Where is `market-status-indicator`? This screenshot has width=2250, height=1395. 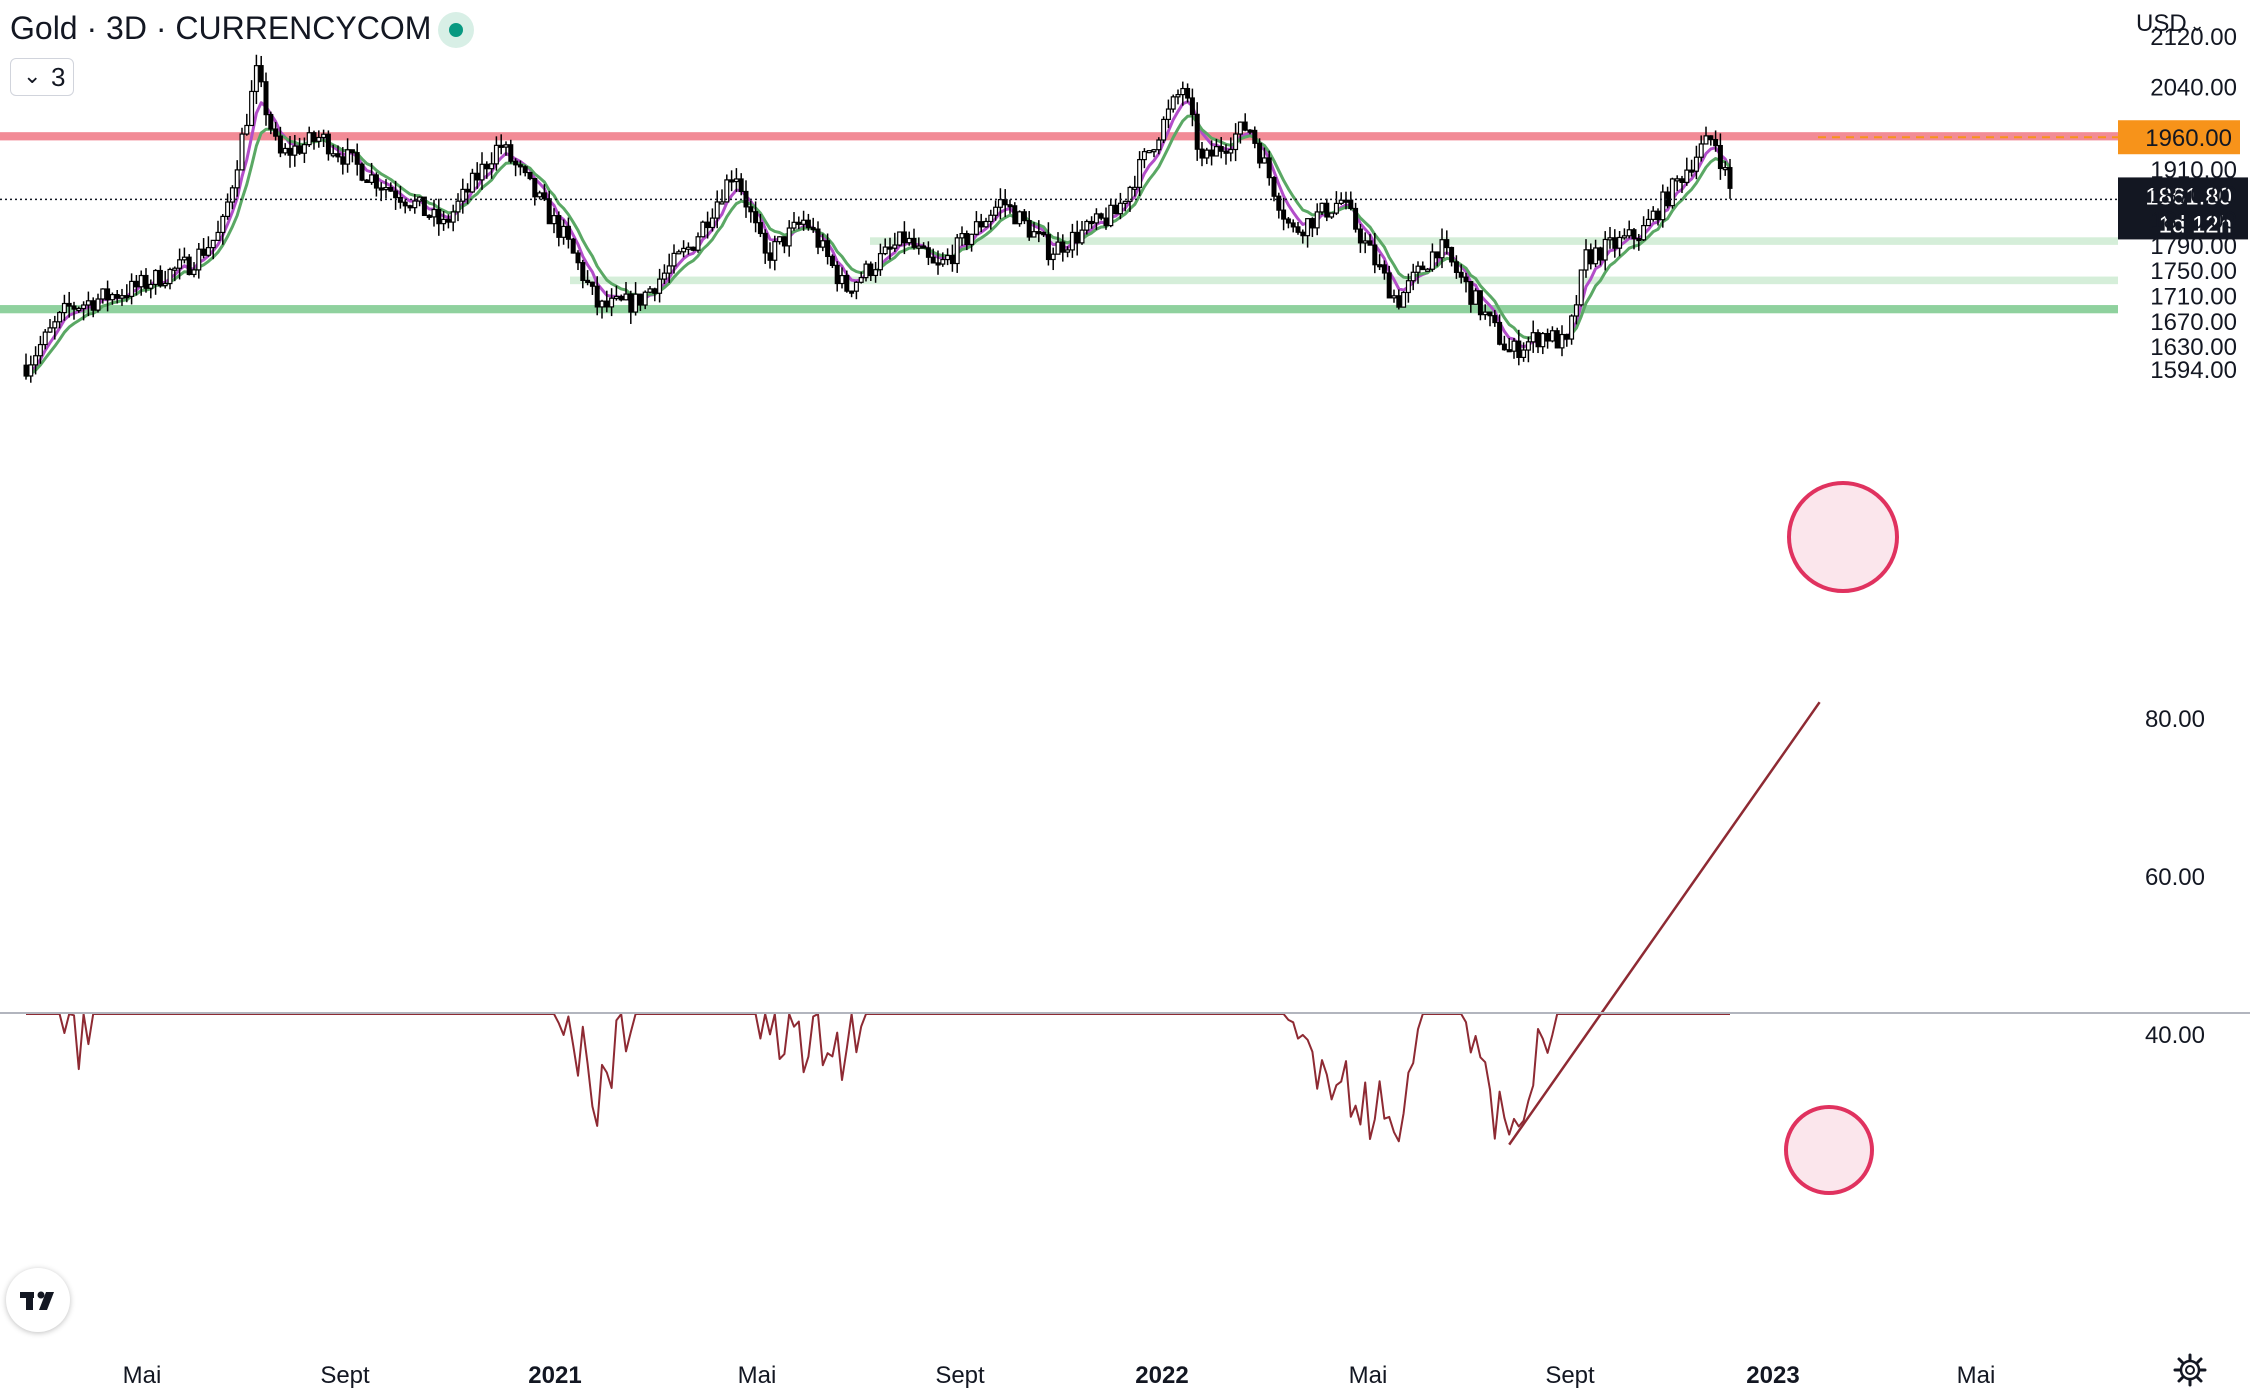
market-status-indicator is located at coordinates (456, 30).